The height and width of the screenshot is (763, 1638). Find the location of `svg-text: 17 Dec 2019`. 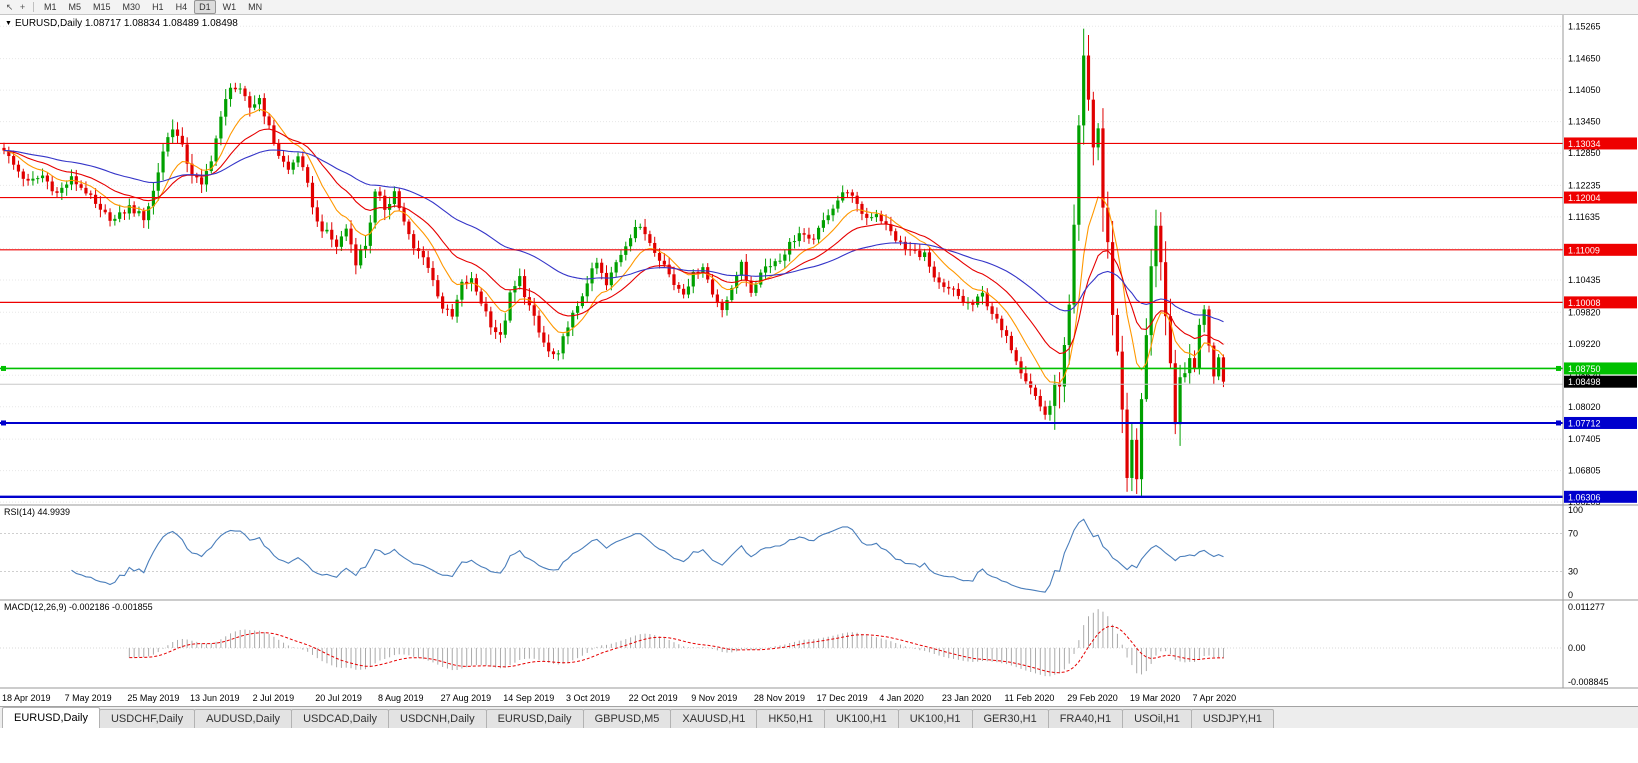

svg-text: 17 Dec 2019 is located at coordinates (842, 698).